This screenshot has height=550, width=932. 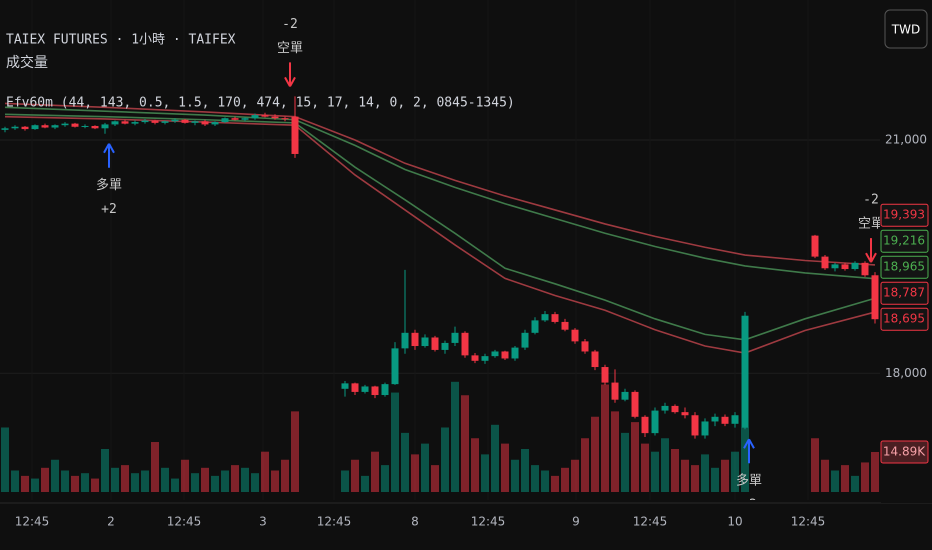 I want to click on signal-label: 多單, so click(x=749, y=481).